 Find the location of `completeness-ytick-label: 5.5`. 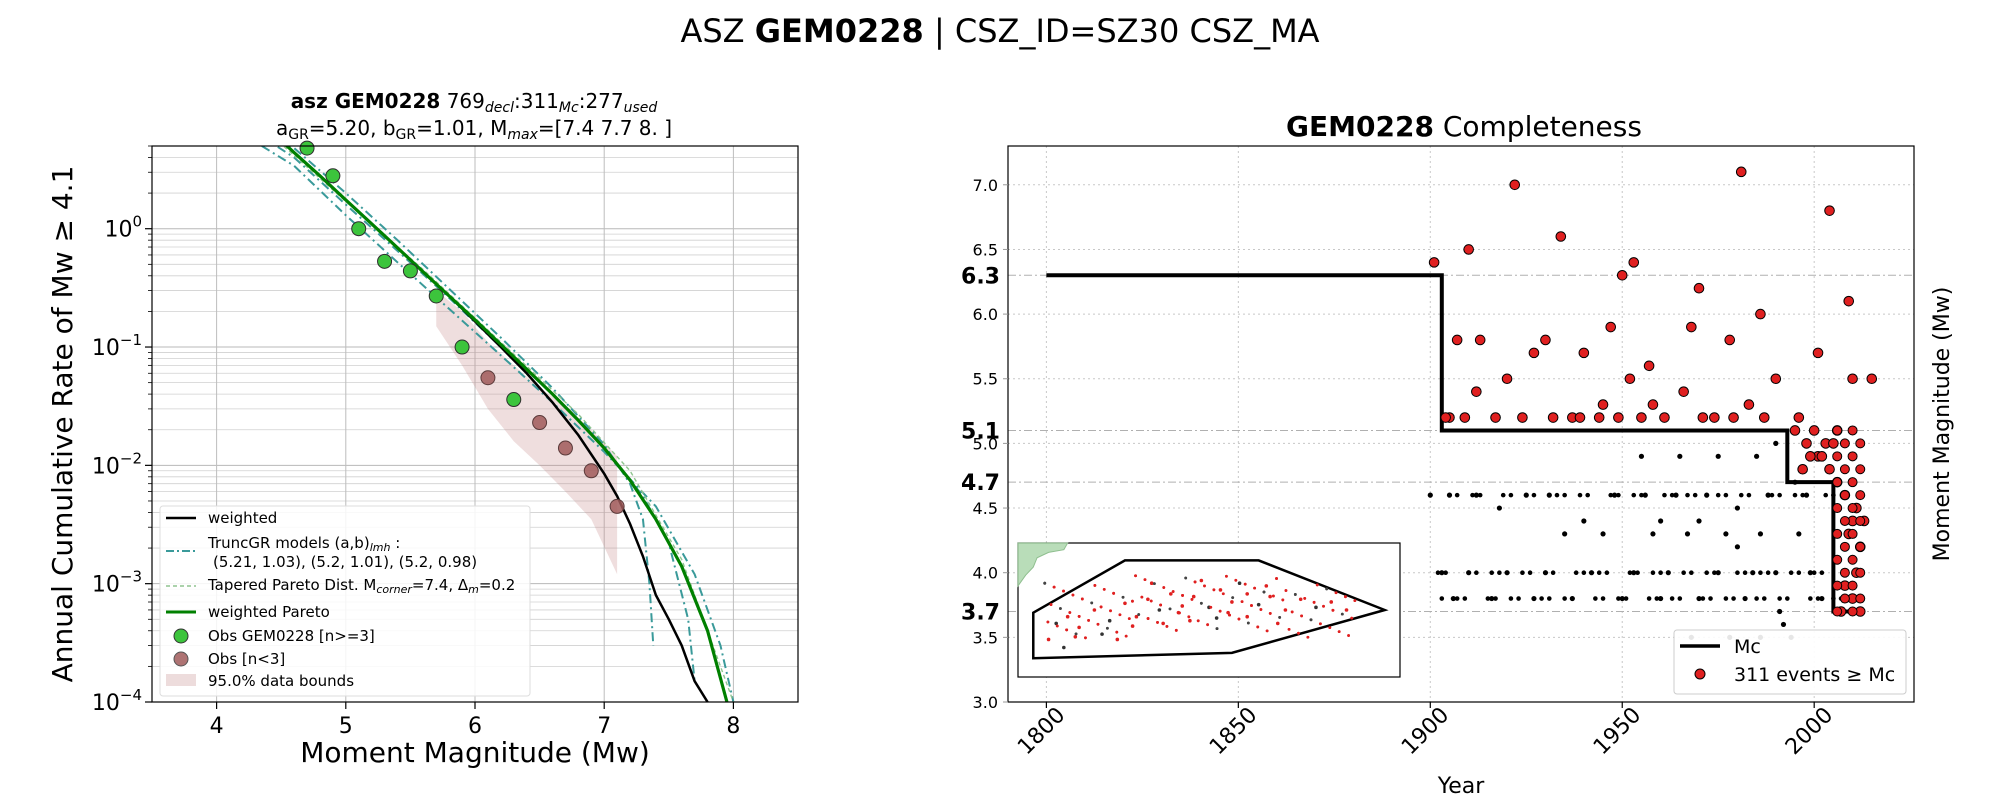

completeness-ytick-label: 5.5 is located at coordinates (985, 379).